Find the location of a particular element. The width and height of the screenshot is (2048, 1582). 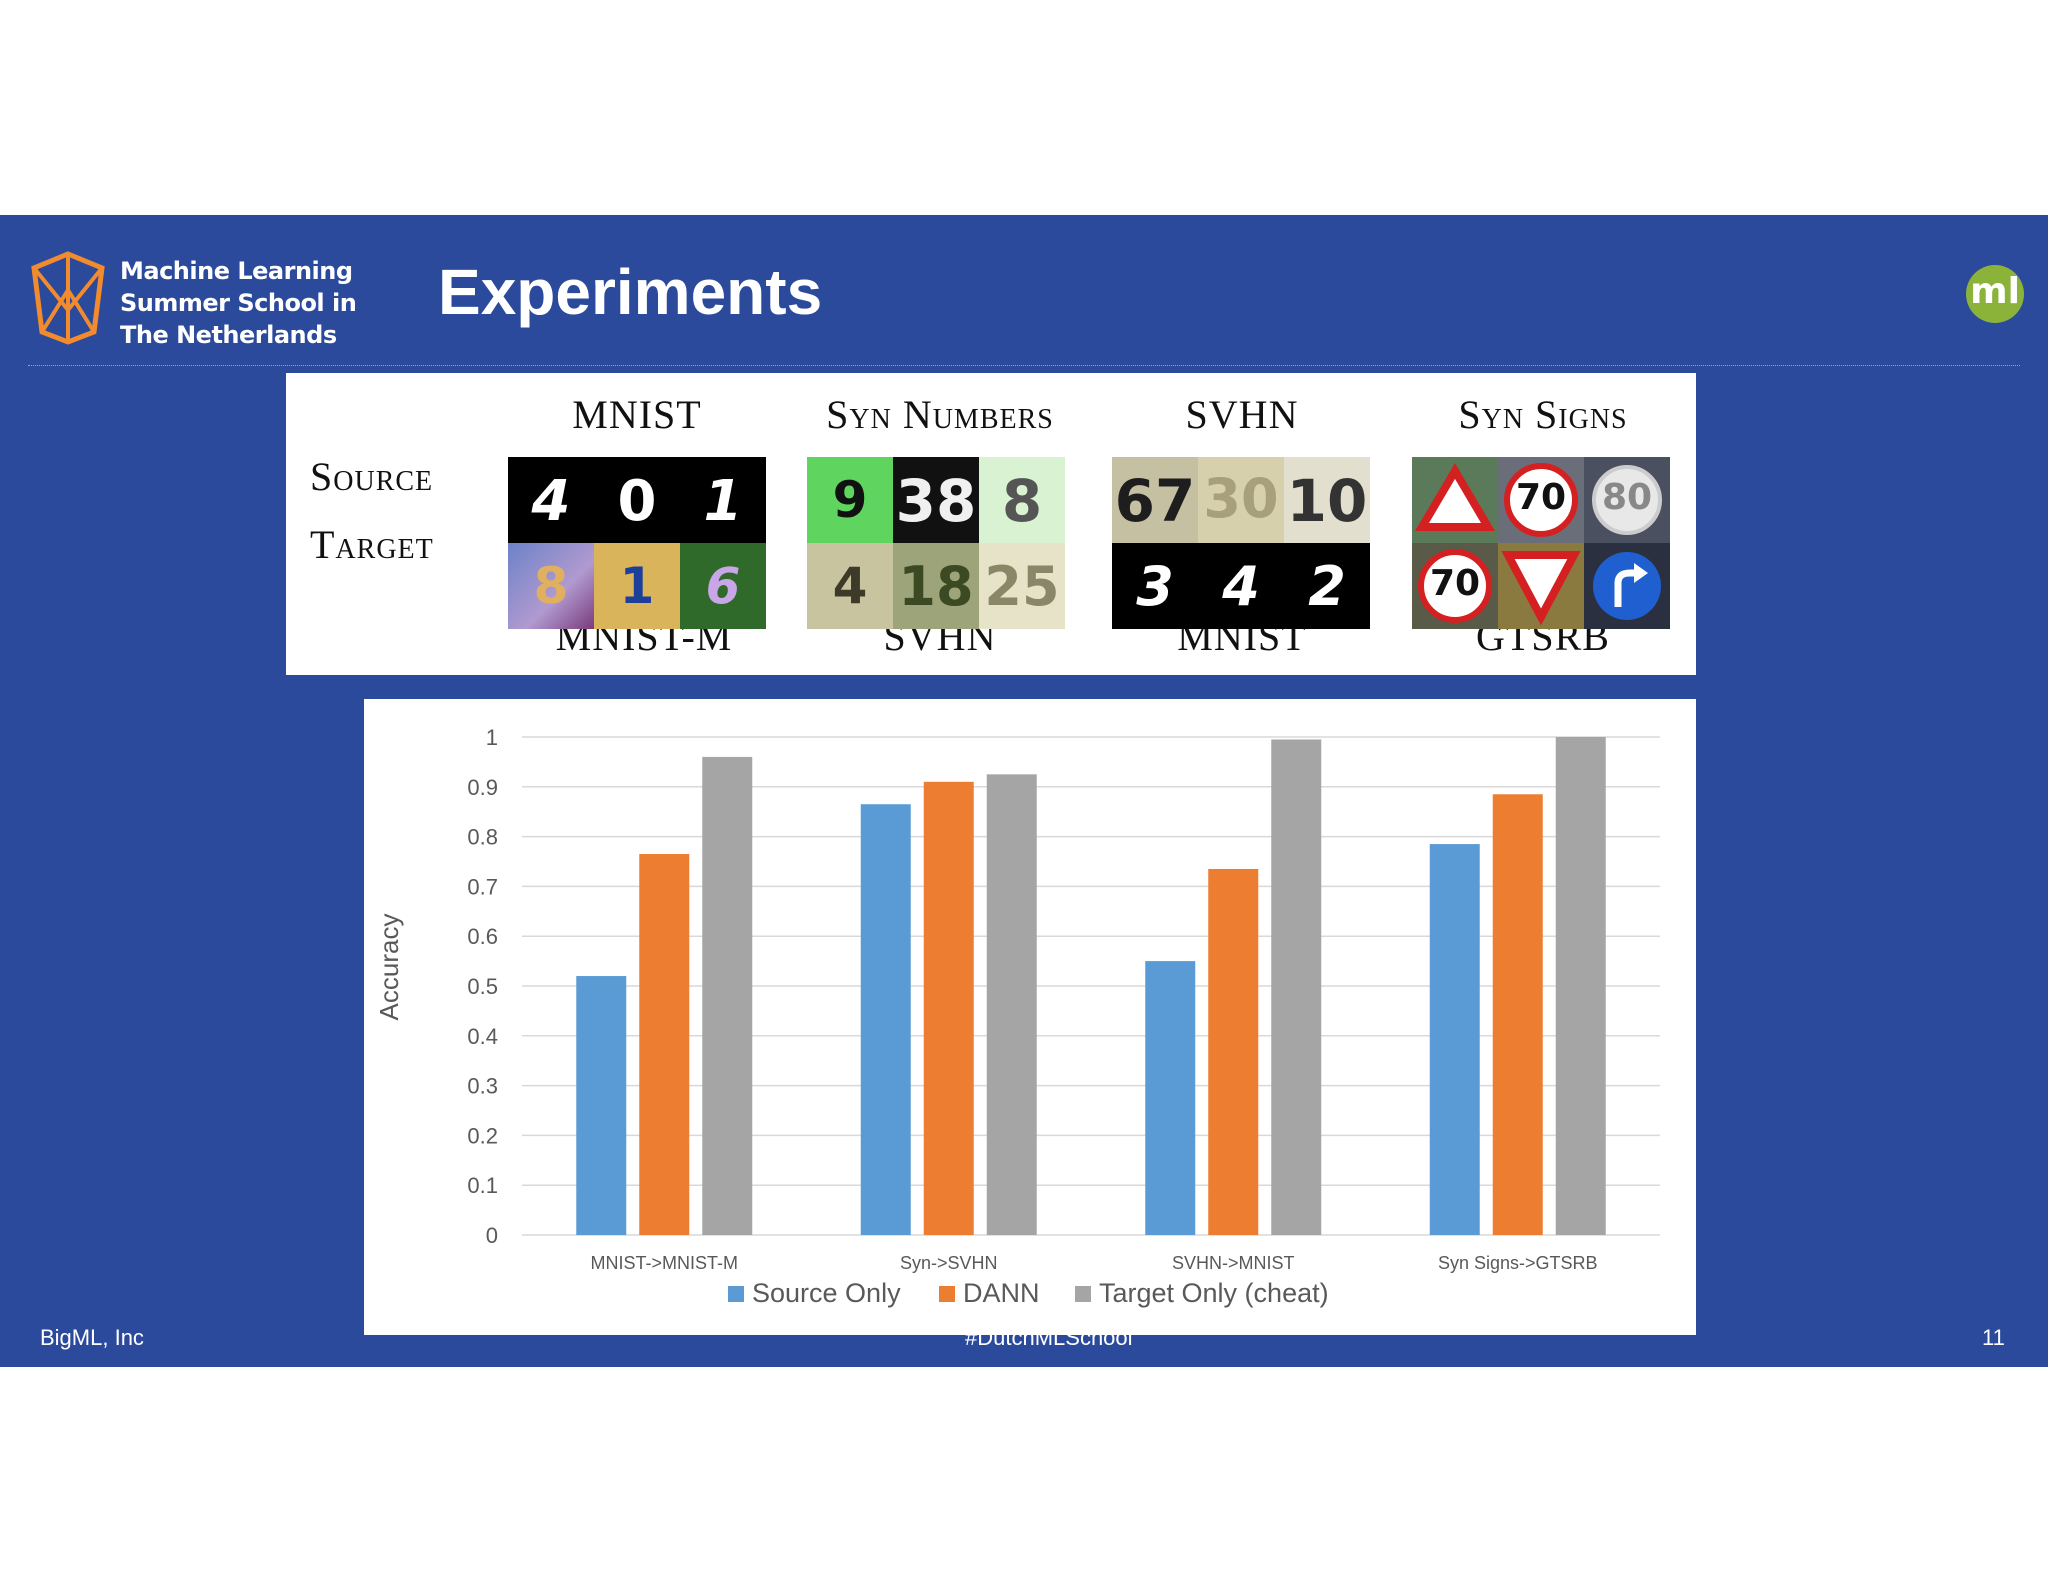

svhn-digit-2: 18 is located at coordinates (936, 586).